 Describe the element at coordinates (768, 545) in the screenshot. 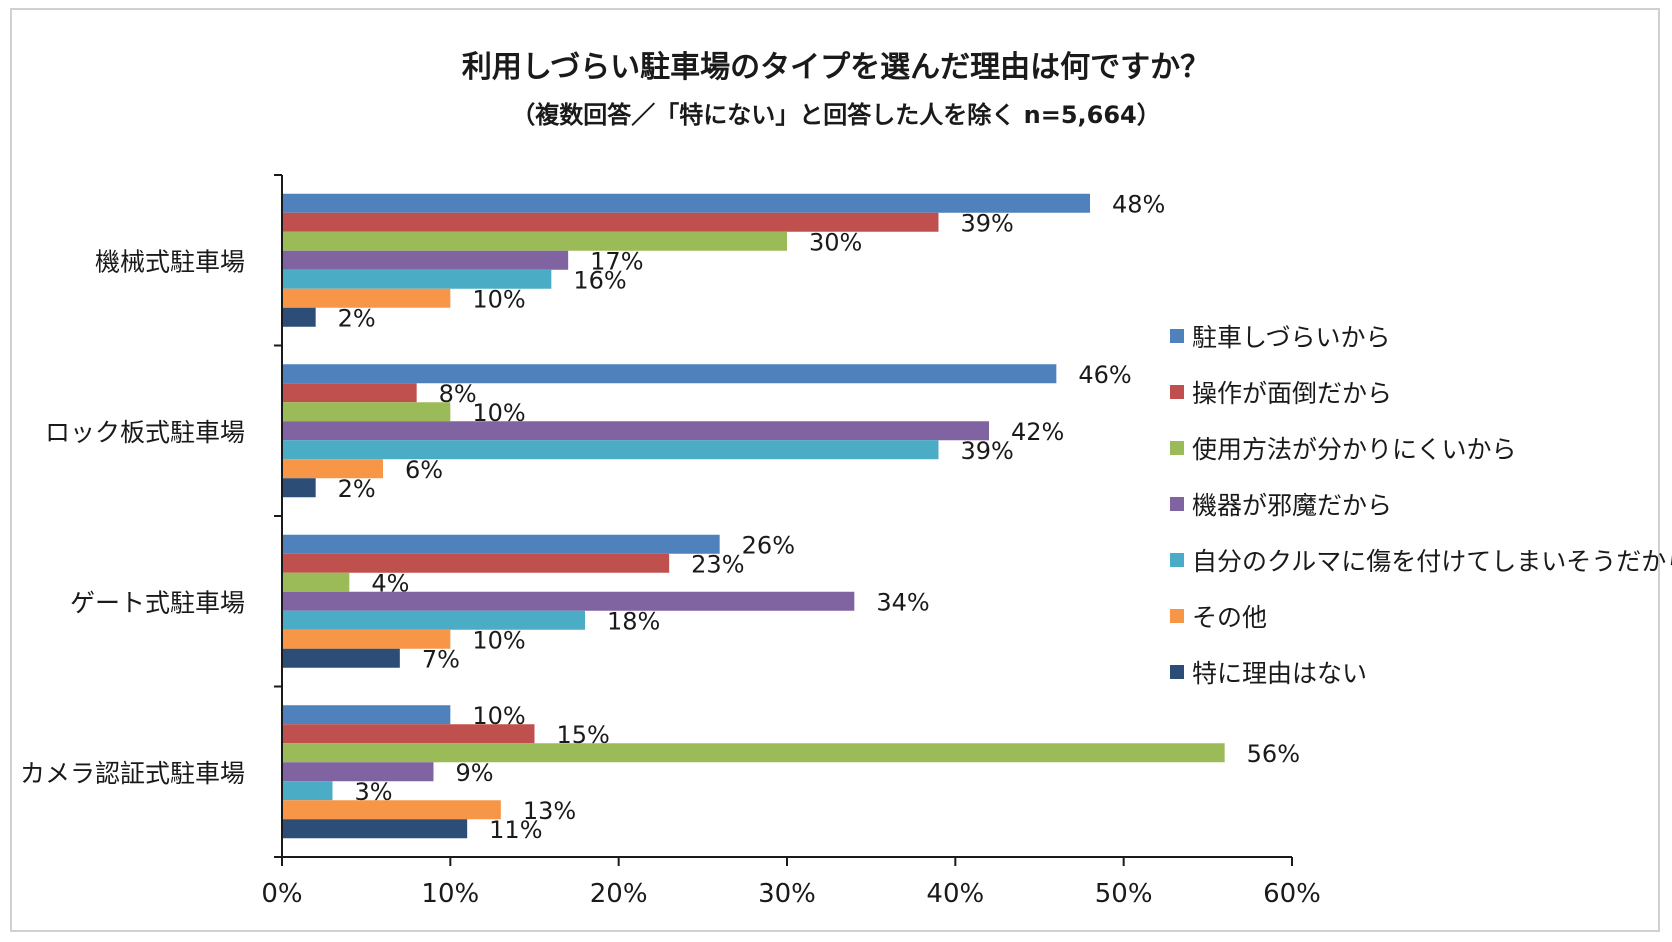

I see `data-label: 26%` at that location.